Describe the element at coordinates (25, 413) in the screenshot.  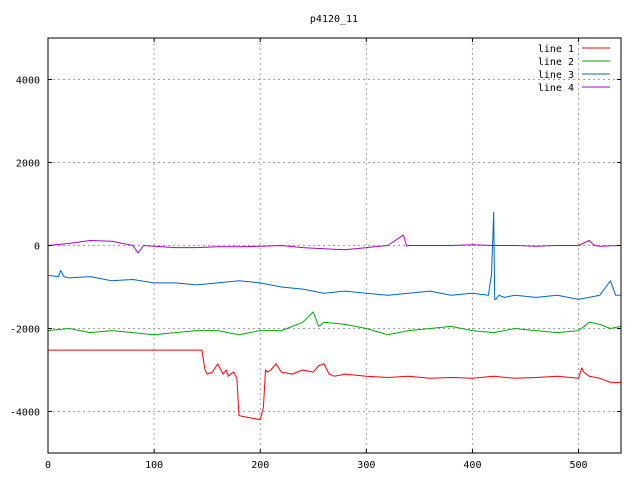
I see `y-tick-label: -4000` at that location.